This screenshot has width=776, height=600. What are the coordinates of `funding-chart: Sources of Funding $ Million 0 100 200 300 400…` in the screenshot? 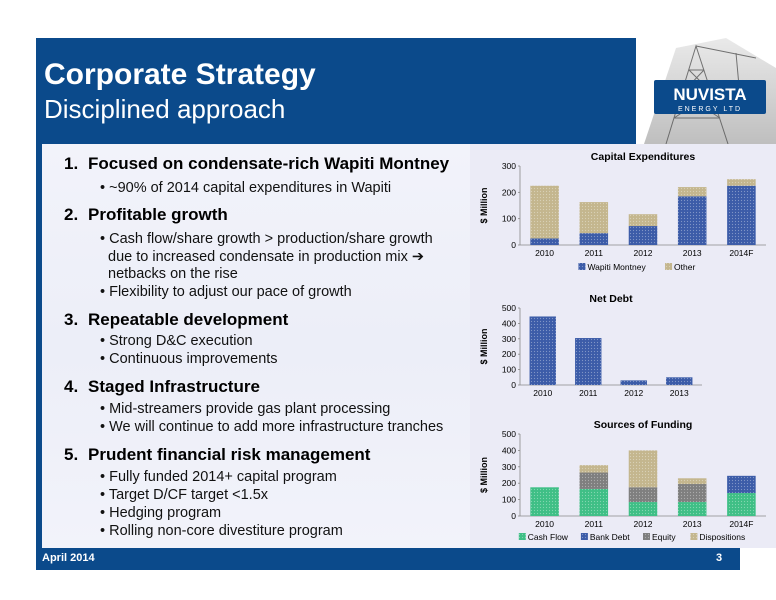 It's located at (624, 482).